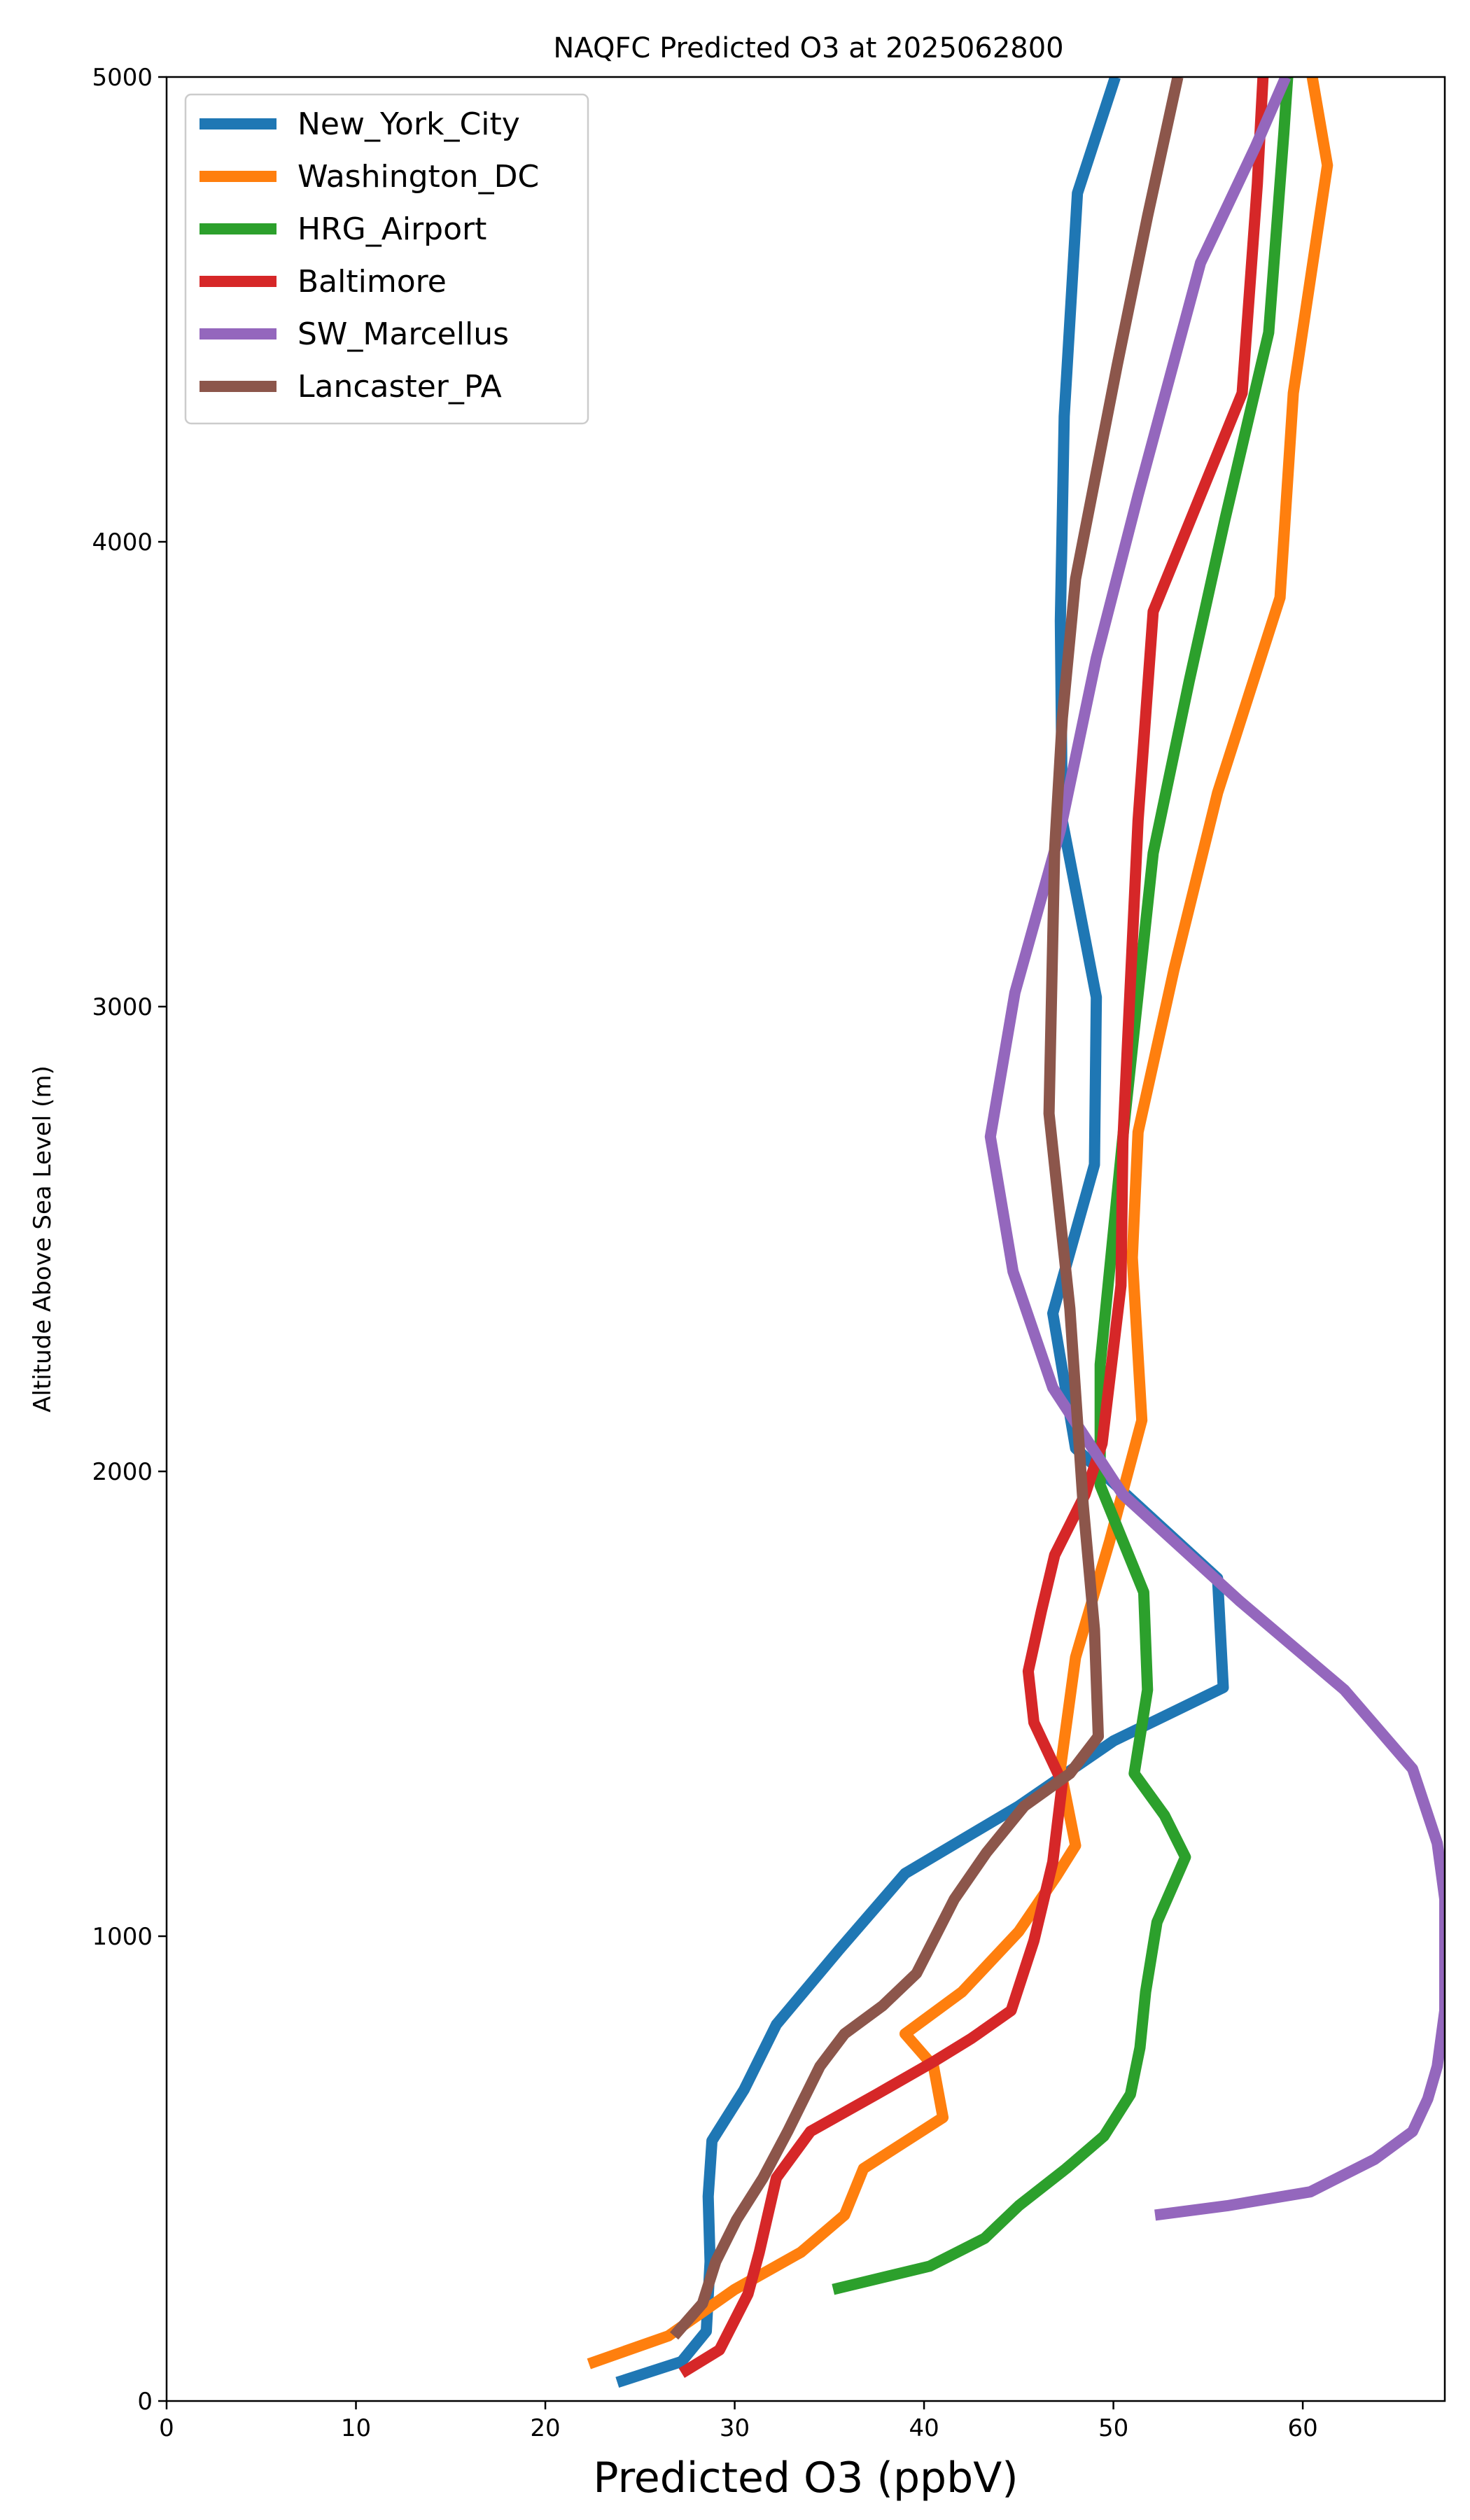  I want to click on legend-label: Baltimore, so click(372, 282).